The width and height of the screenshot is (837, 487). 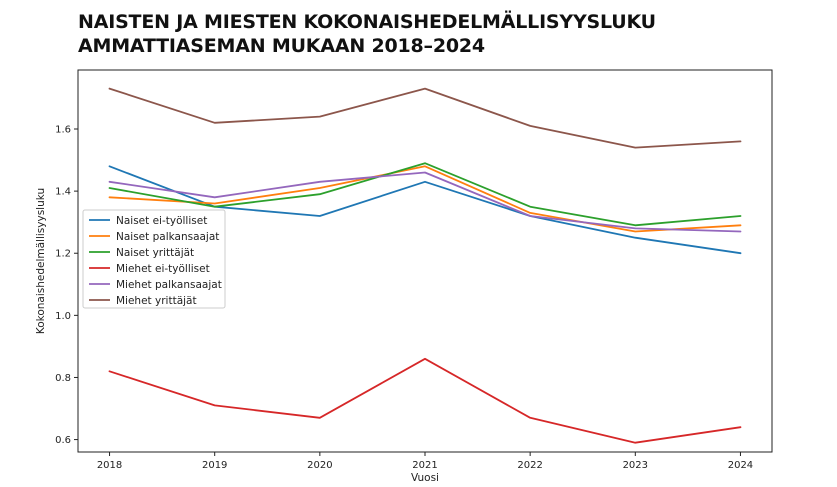 What do you see at coordinates (155, 253) in the screenshot?
I see `legend-label-3: Naiset yrittäjät` at bounding box center [155, 253].